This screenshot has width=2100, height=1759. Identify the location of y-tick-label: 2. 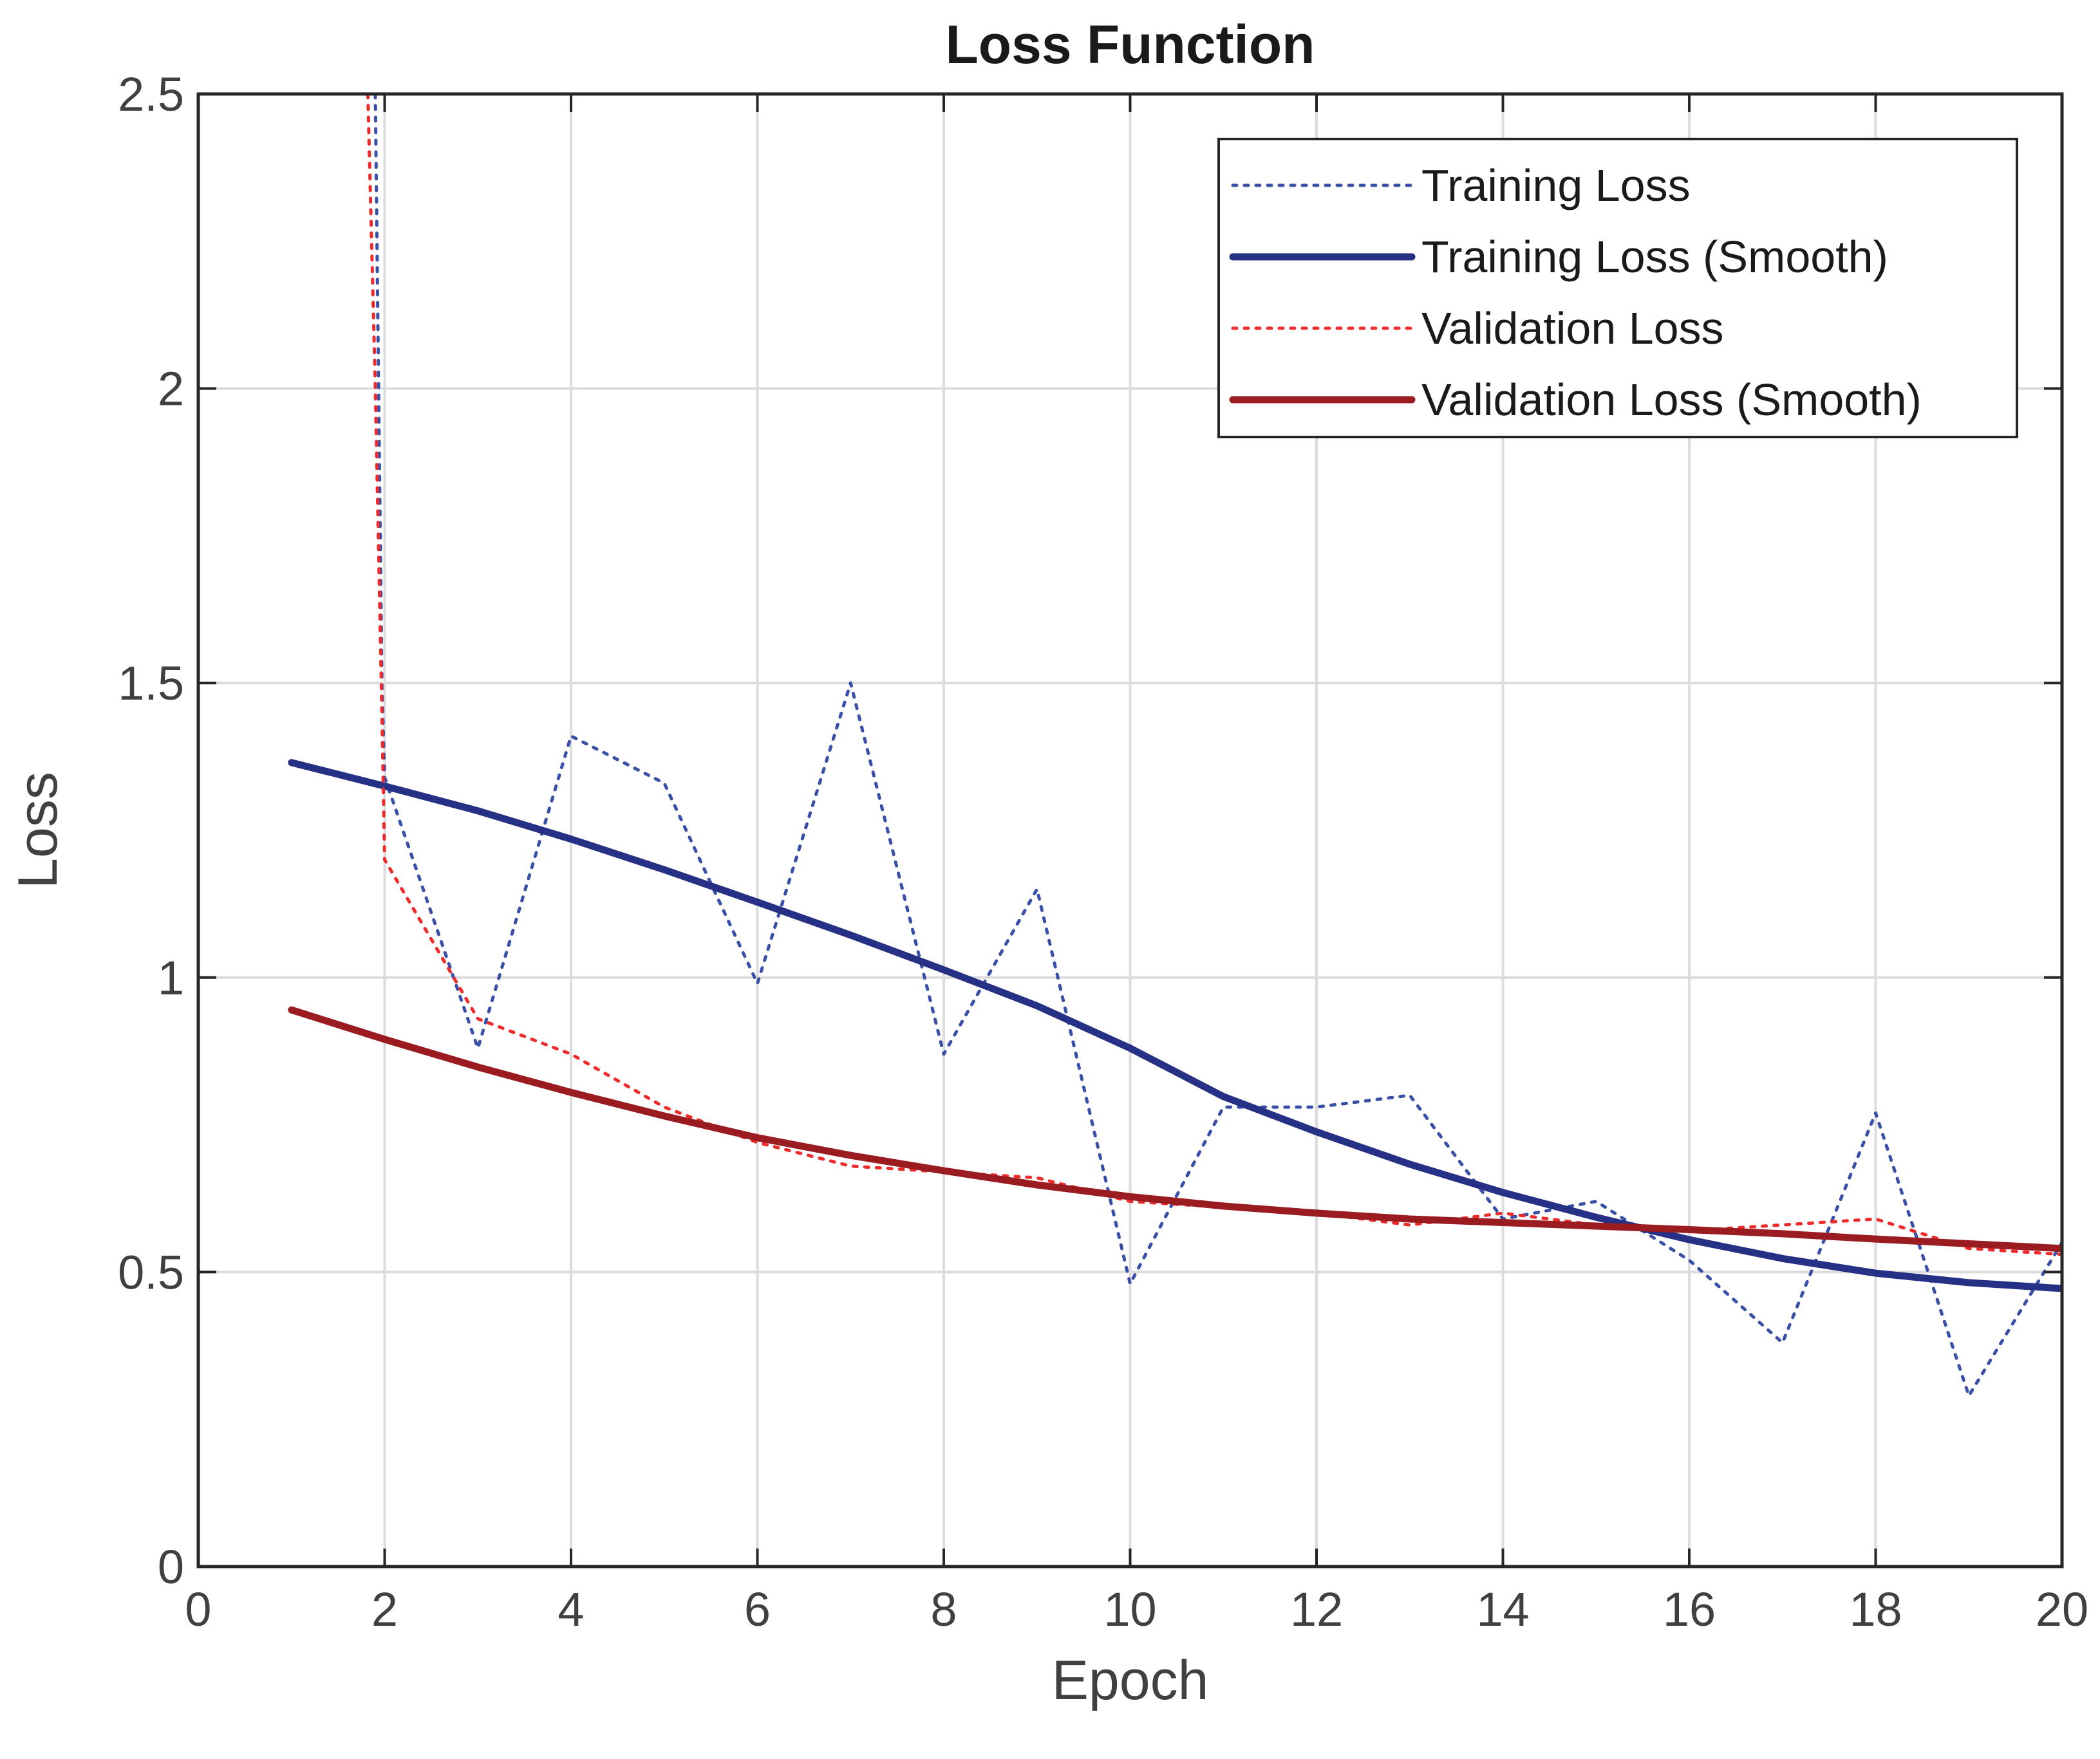
(171, 389).